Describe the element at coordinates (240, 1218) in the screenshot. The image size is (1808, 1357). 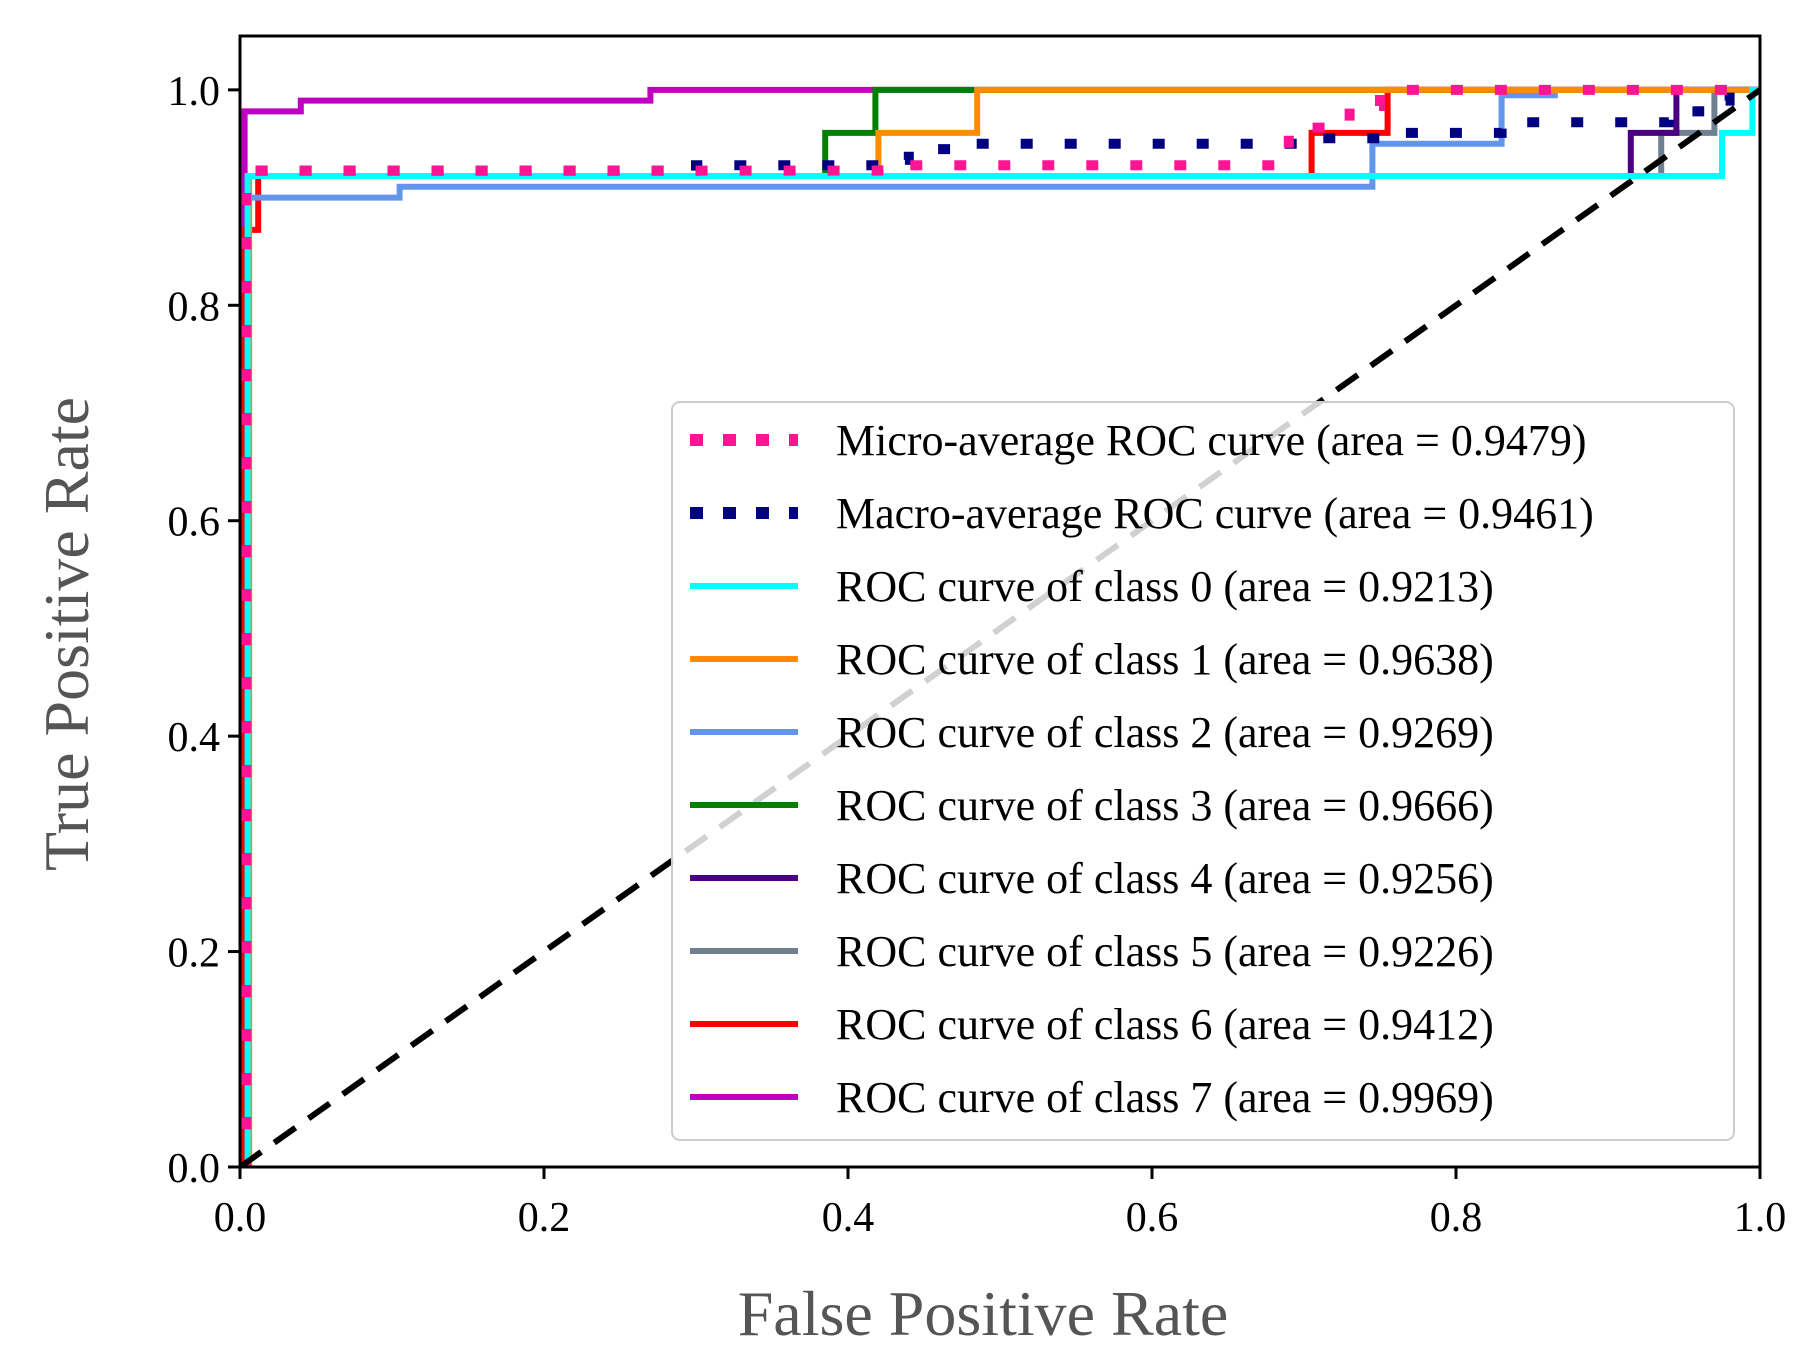
I see `x-tick-label: 0.0` at that location.